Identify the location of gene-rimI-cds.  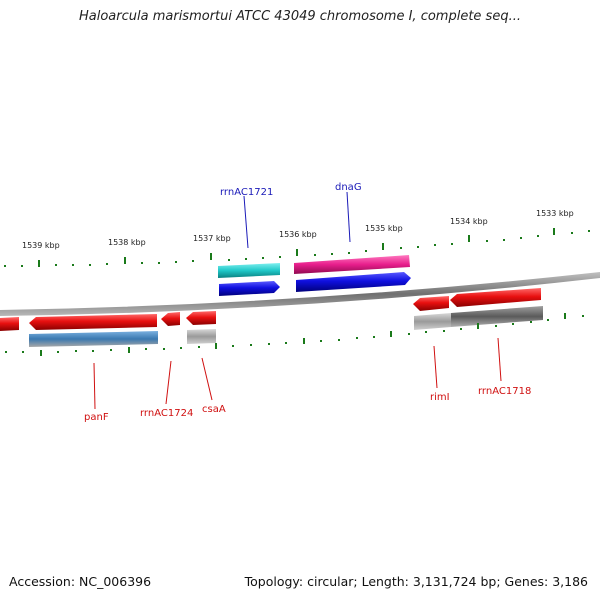
(431, 303).